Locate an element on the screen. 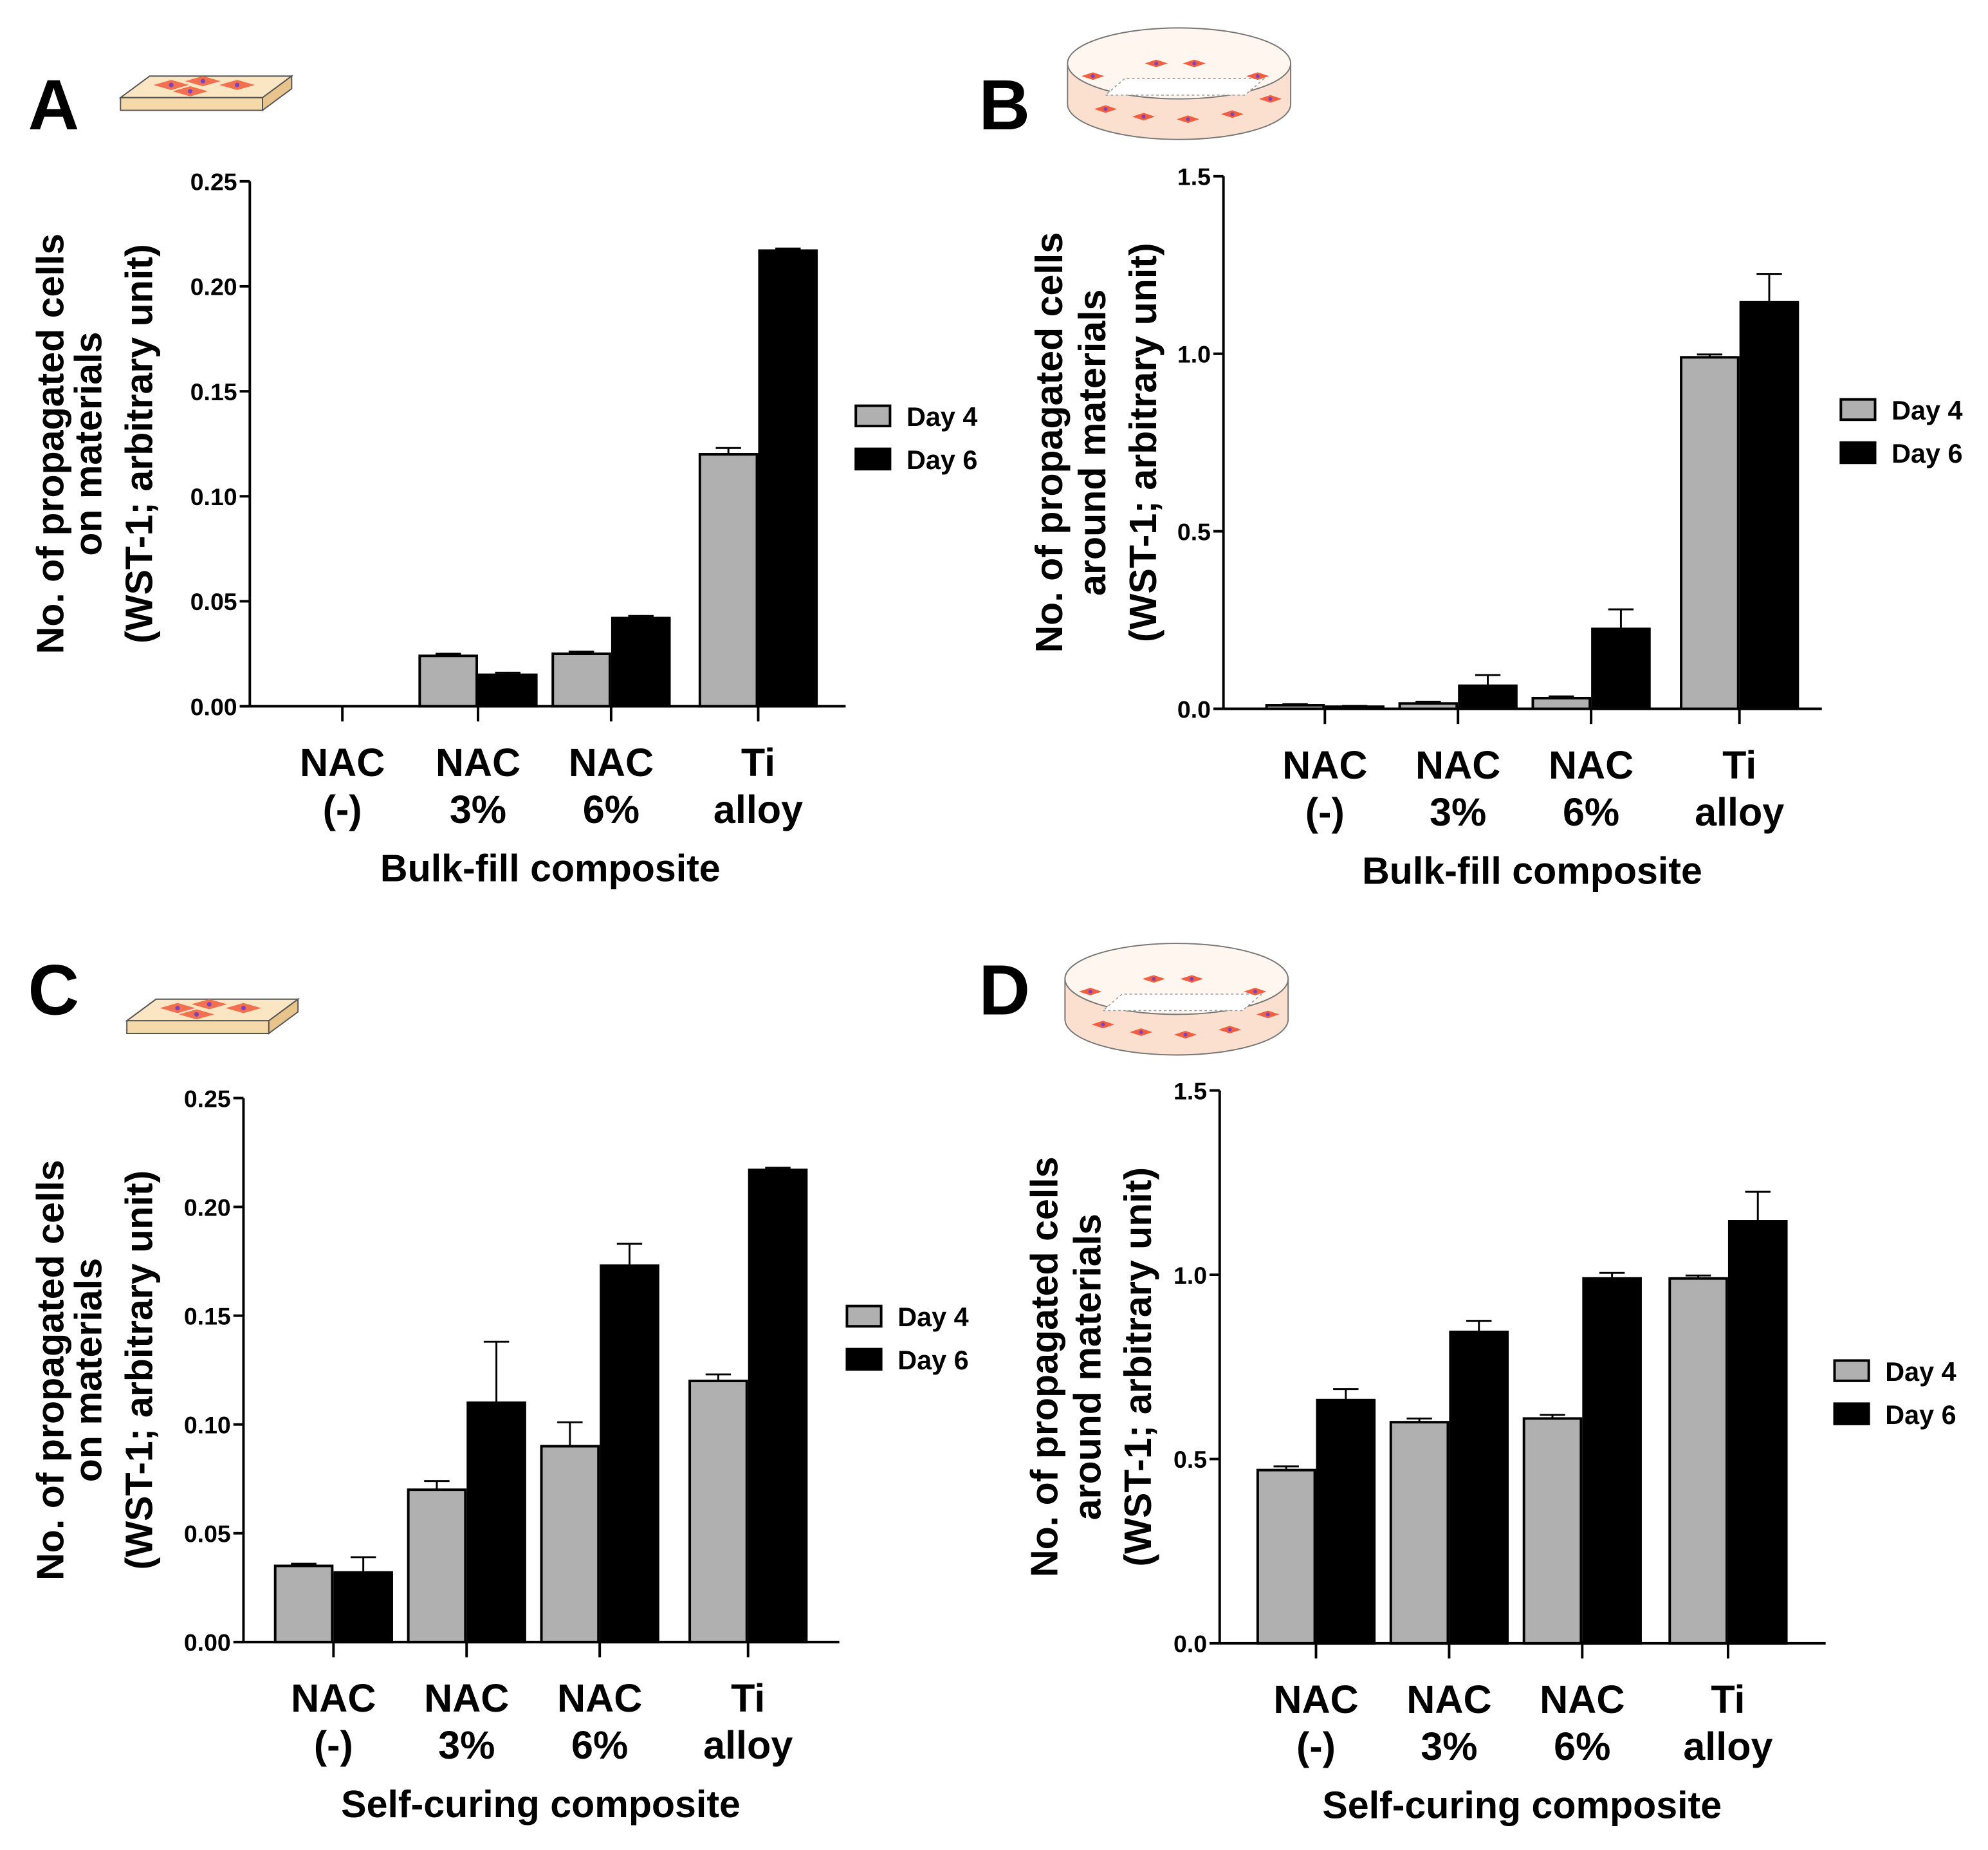  panel-letter: D is located at coordinates (1004, 990).